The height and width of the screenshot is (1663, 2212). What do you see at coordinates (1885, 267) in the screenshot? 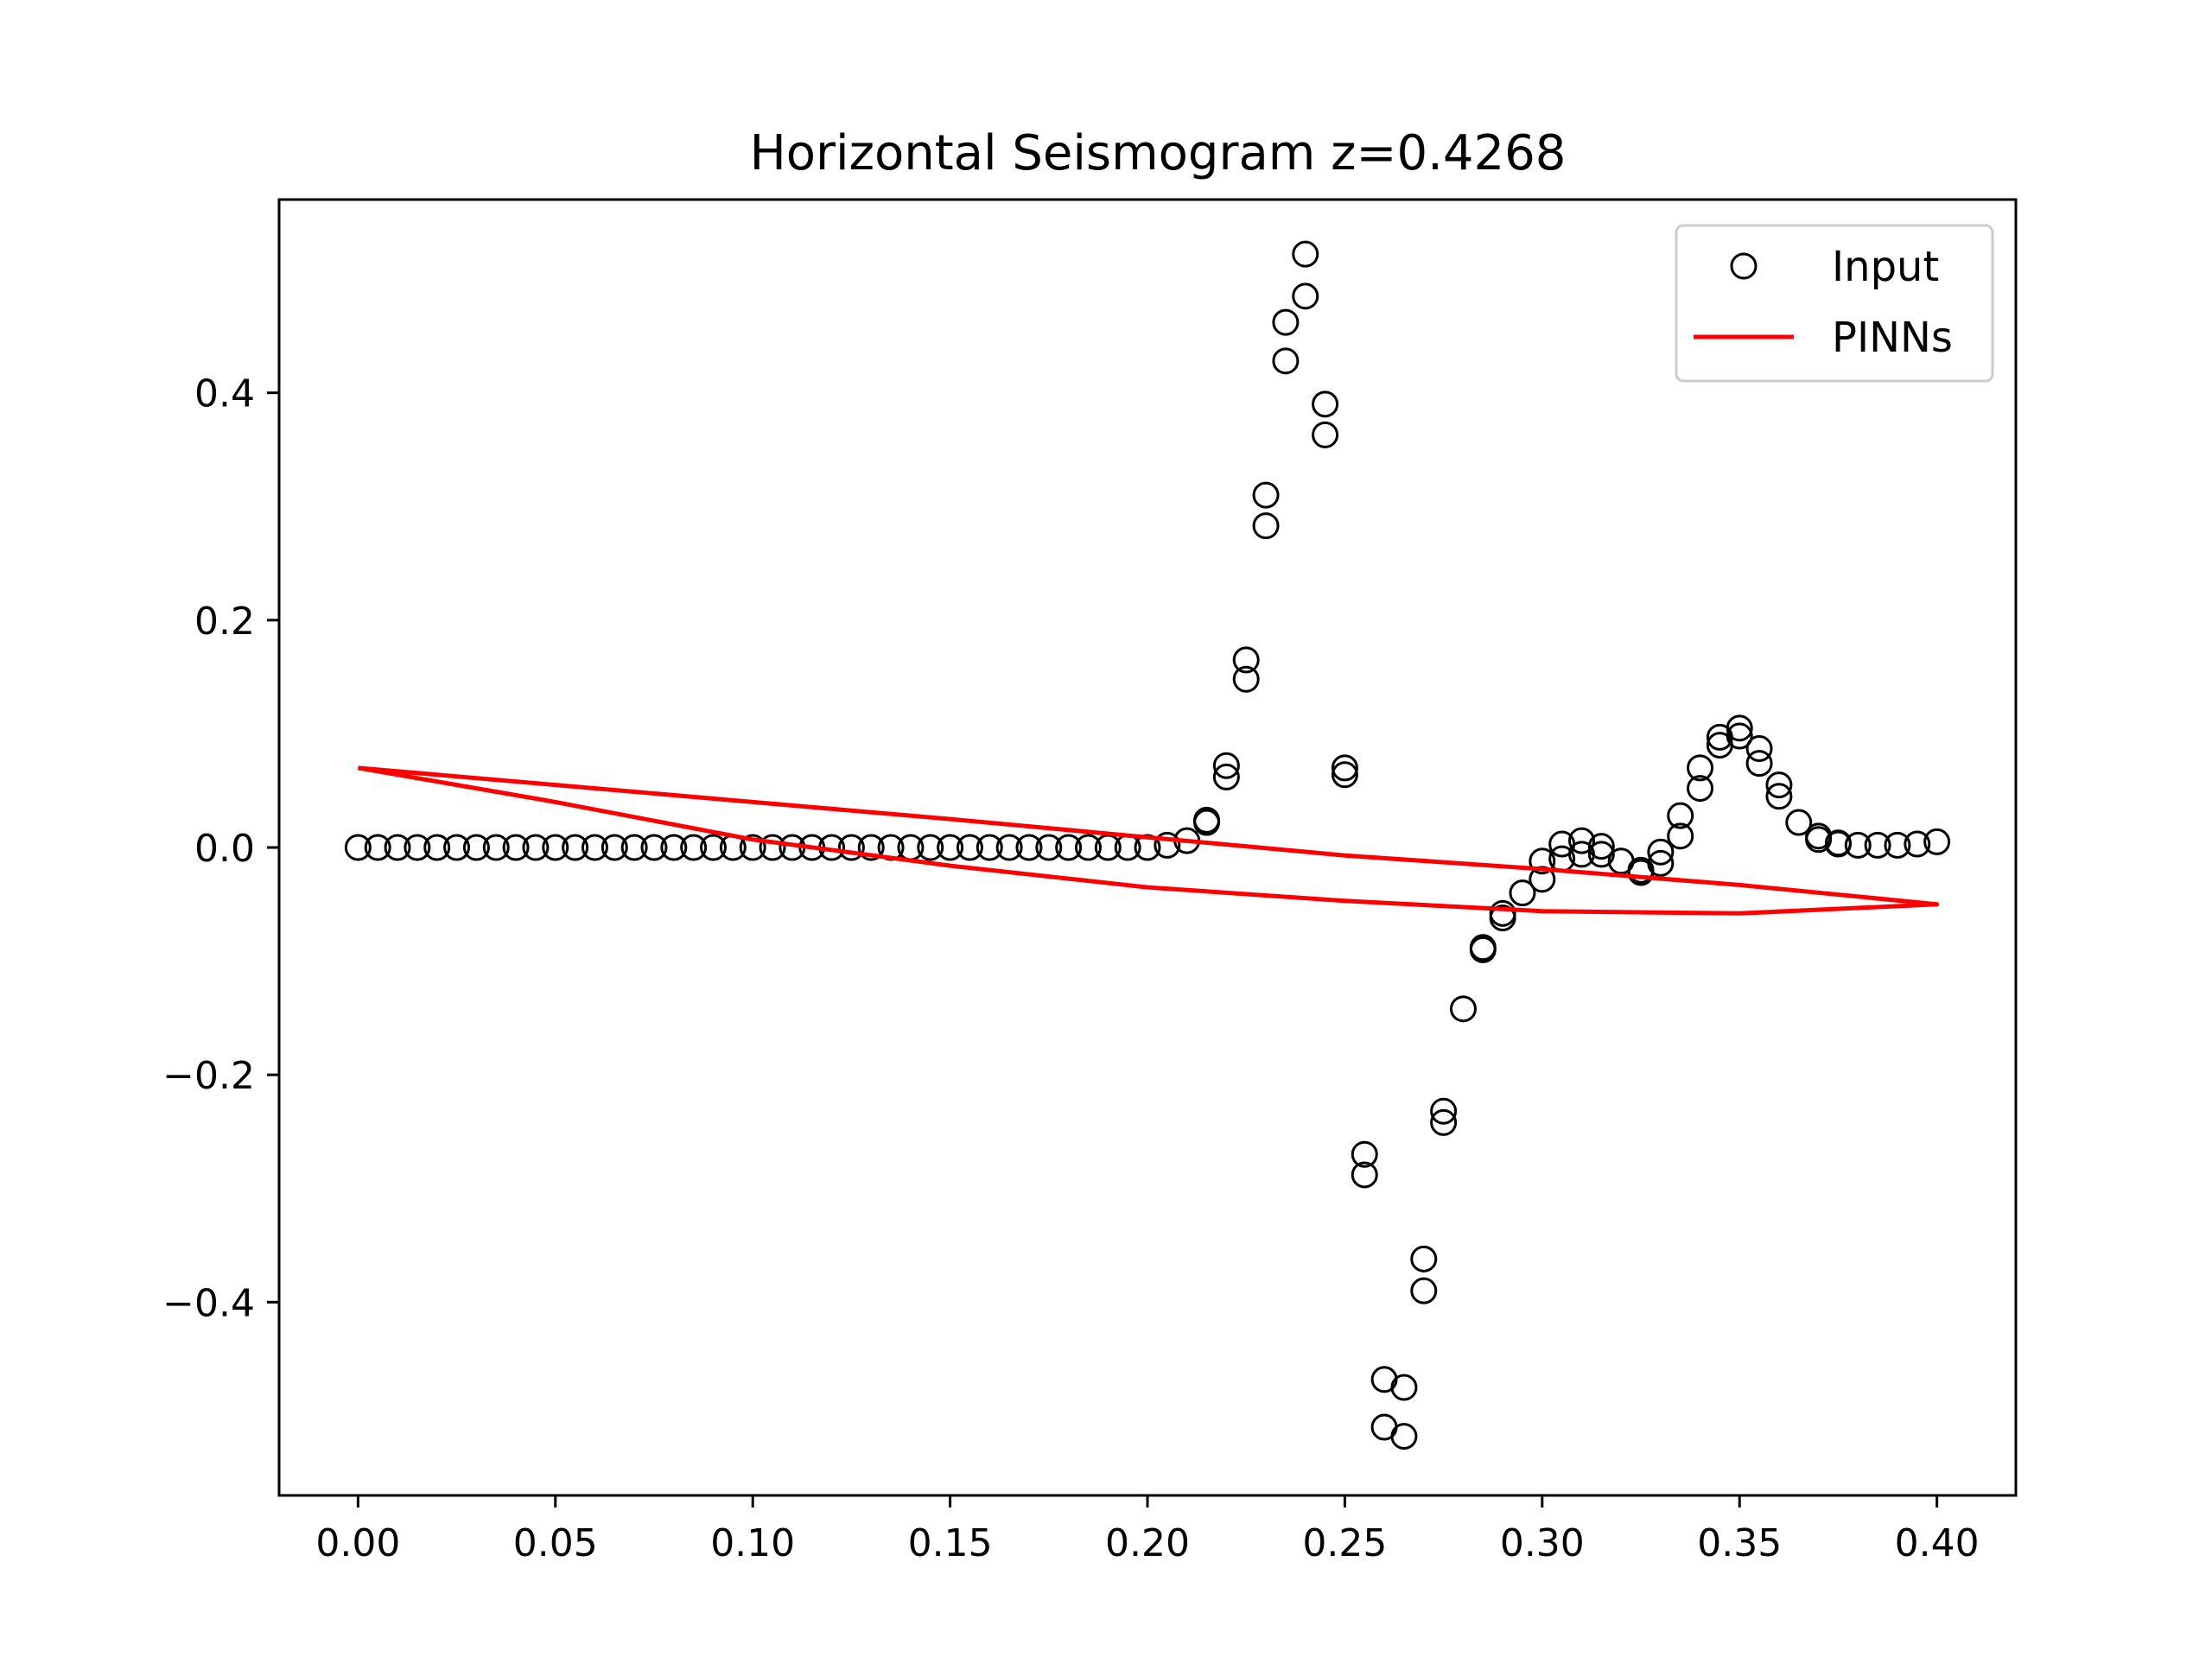
I see `legend-input-label: Input` at bounding box center [1885, 267].